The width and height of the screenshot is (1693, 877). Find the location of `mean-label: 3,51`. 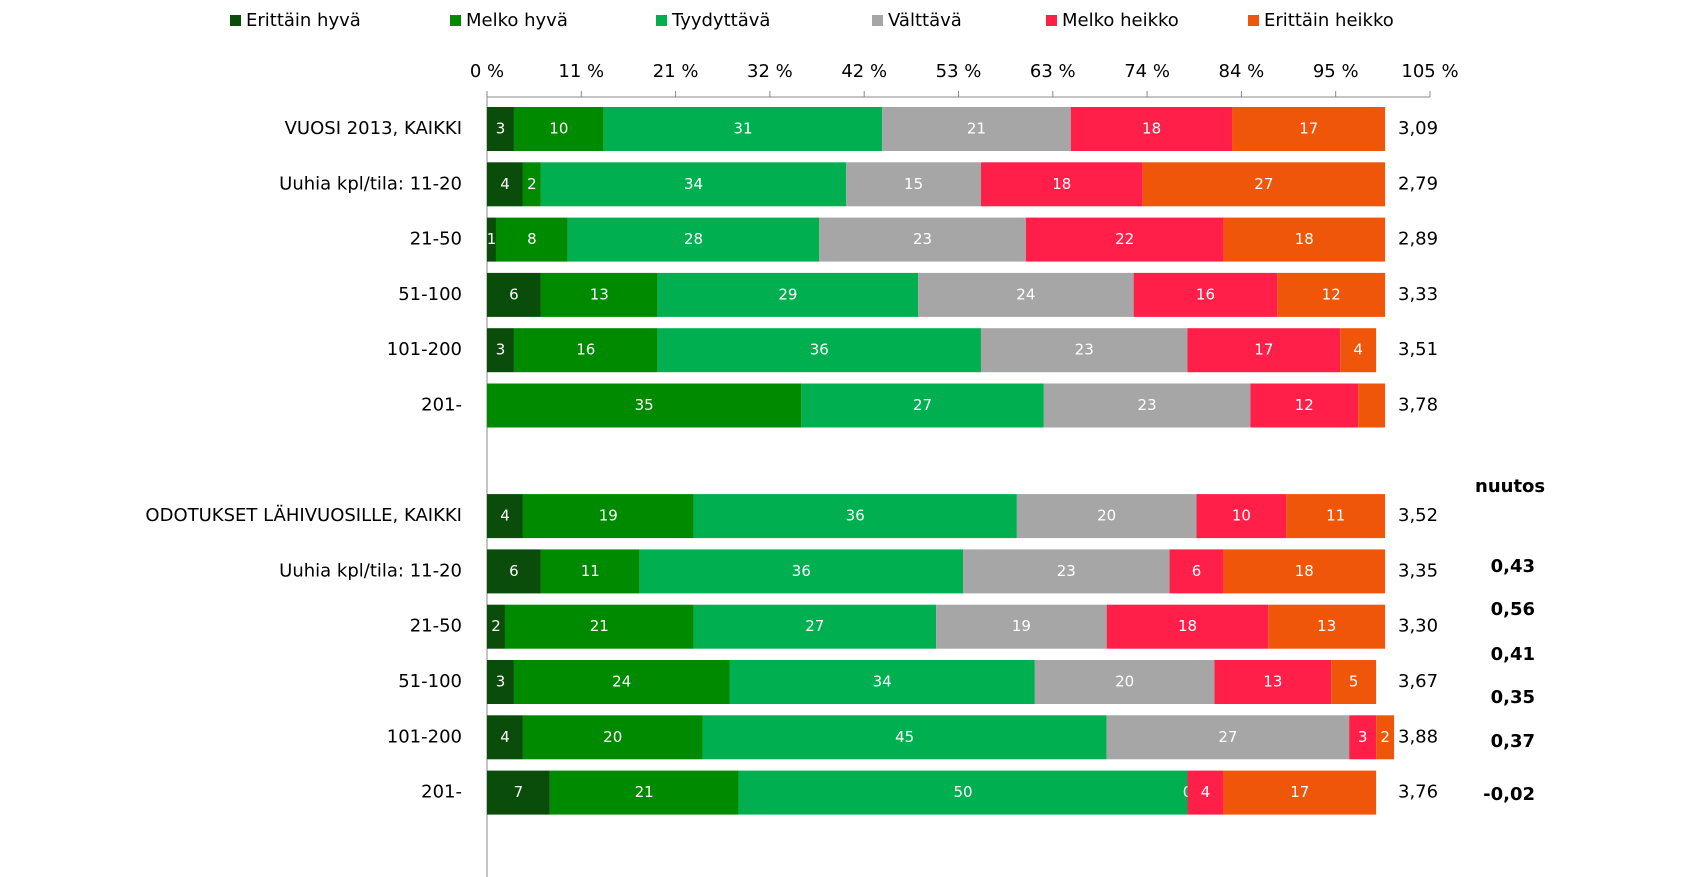

mean-label: 3,51 is located at coordinates (1418, 349).